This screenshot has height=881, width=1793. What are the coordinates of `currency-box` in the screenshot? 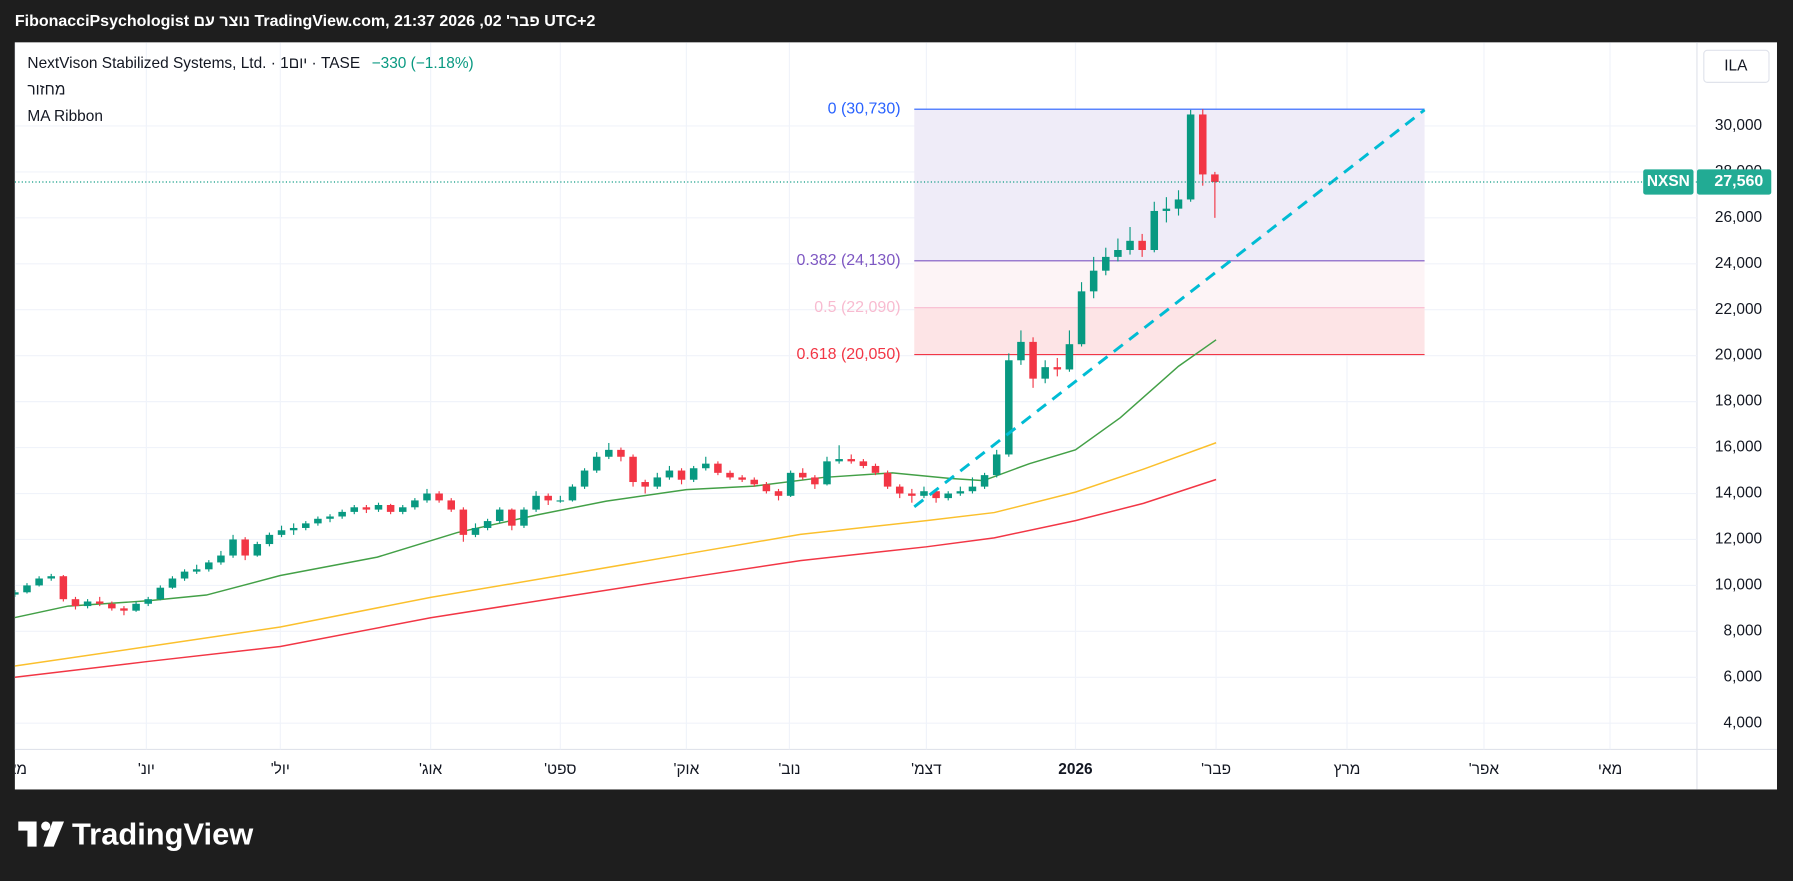 It's located at (1736, 66).